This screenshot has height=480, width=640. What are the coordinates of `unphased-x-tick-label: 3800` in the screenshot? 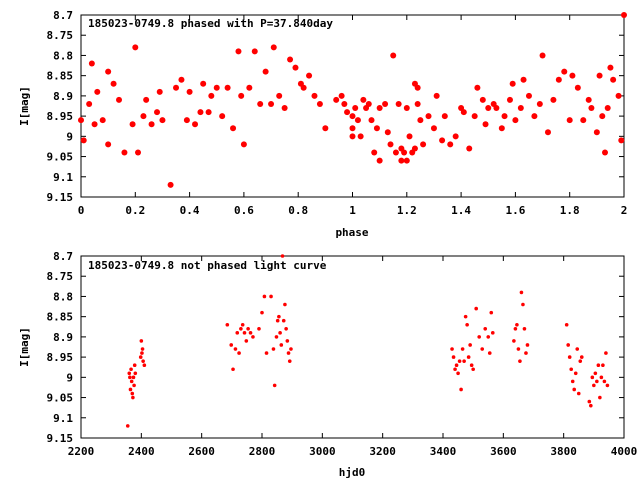 It's located at (563, 451).